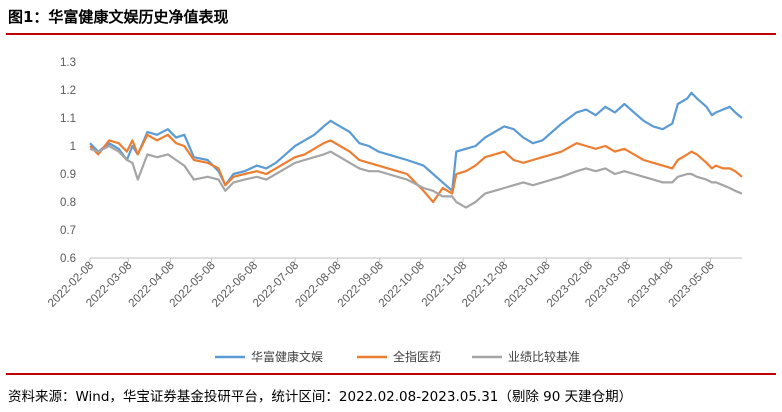 The width and height of the screenshot is (782, 412). I want to click on y-tick-label: 1, so click(73, 147).